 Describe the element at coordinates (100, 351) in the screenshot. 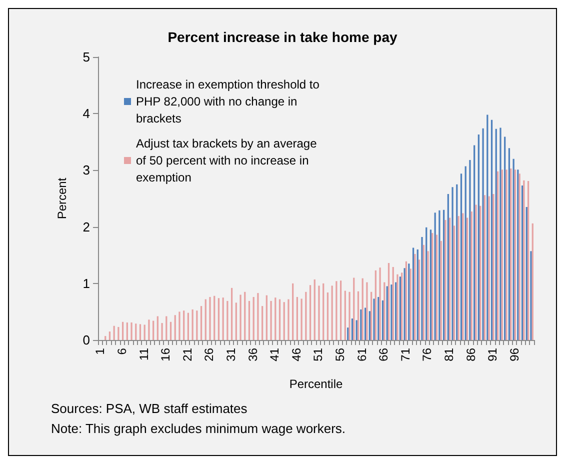

I see `x-tick-label: 1` at that location.